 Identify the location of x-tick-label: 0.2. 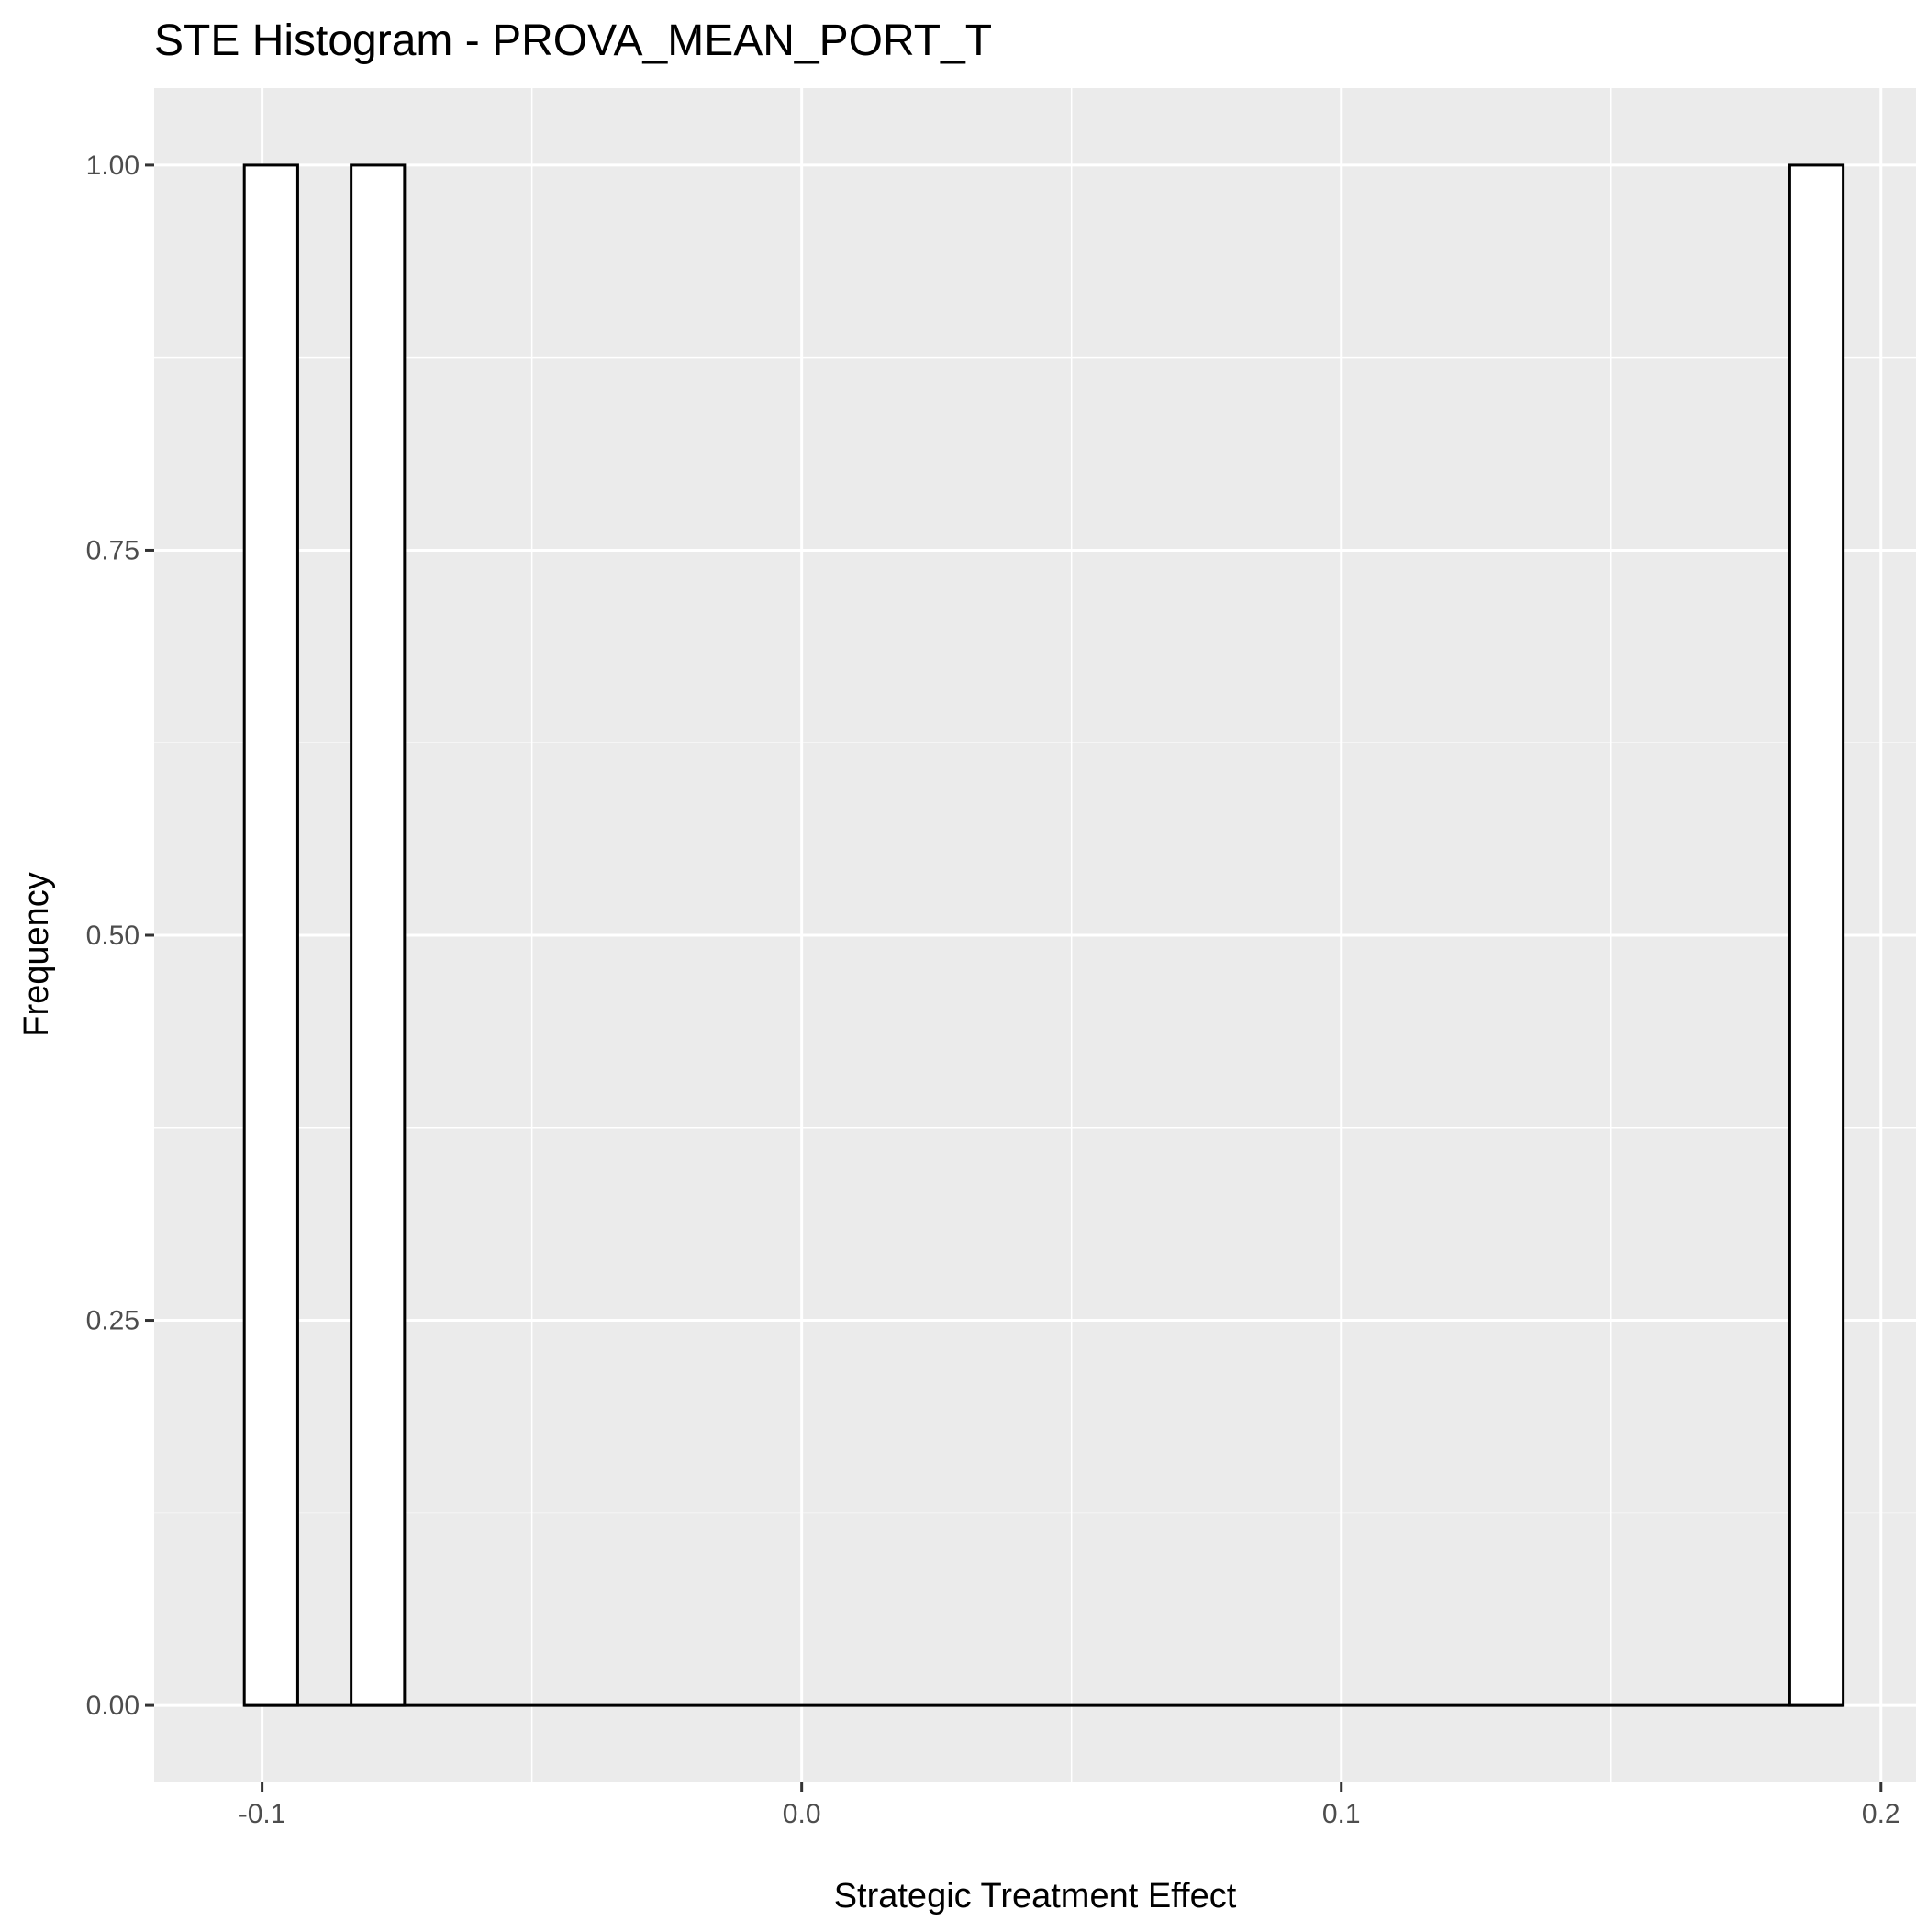
(1881, 1814).